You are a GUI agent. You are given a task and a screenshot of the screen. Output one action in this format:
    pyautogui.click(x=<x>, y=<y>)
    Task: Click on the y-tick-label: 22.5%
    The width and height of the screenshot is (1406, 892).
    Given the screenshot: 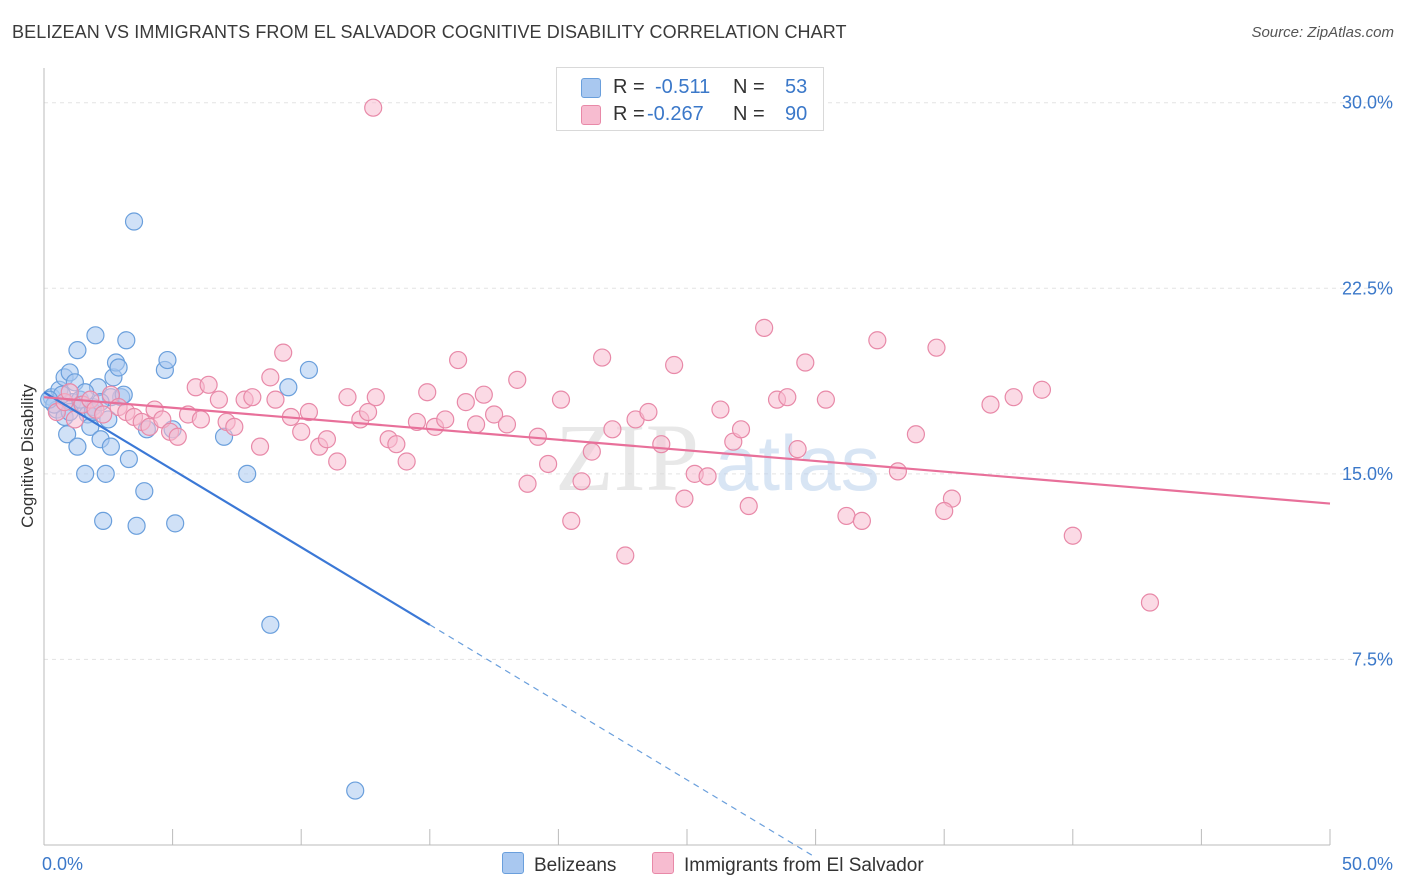 What is the action you would take?
    pyautogui.click(x=1367, y=288)
    